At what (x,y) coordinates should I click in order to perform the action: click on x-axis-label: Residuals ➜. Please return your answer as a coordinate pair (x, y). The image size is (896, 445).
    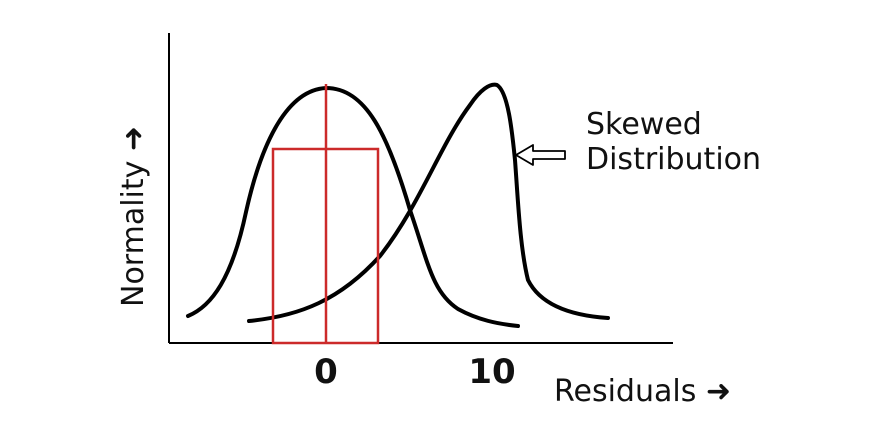
    Looking at the image, I should click on (642, 391).